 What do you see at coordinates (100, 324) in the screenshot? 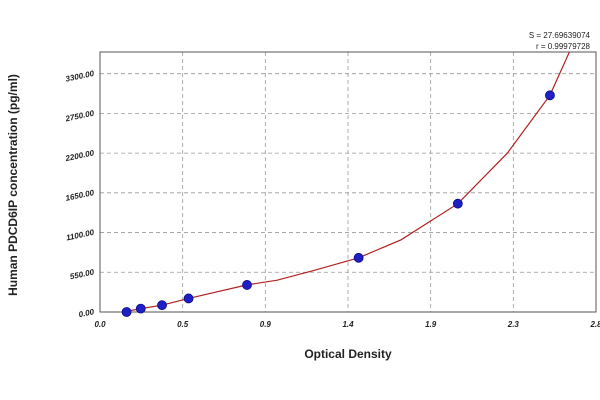
I see `x-tick-label: 0.0` at bounding box center [100, 324].